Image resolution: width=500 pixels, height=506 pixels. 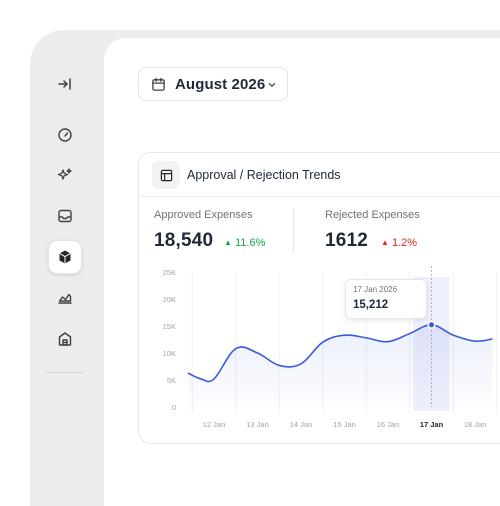 I want to click on table-icon, so click(x=166, y=175).